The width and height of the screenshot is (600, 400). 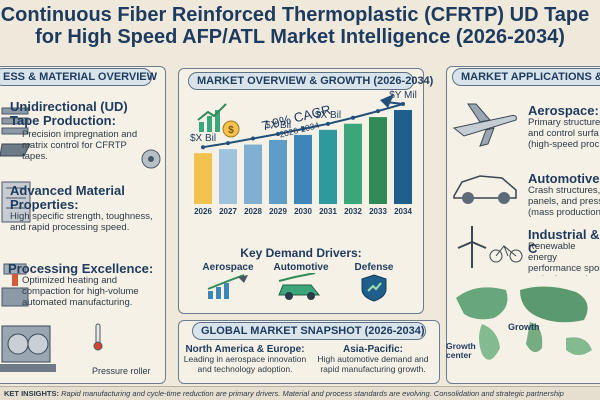 What do you see at coordinates (228, 211) in the screenshot?
I see `chart-x-tick-label: 2027` at bounding box center [228, 211].